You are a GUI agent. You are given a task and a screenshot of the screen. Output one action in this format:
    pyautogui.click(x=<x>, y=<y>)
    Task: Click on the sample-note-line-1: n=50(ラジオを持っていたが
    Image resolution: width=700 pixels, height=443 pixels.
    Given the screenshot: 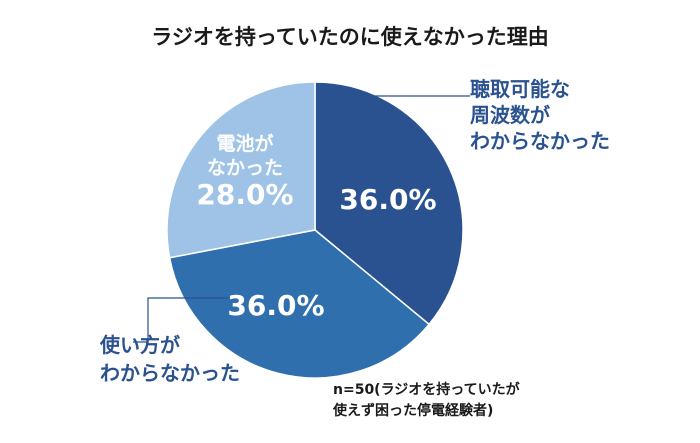 What is the action you would take?
    pyautogui.click(x=427, y=389)
    